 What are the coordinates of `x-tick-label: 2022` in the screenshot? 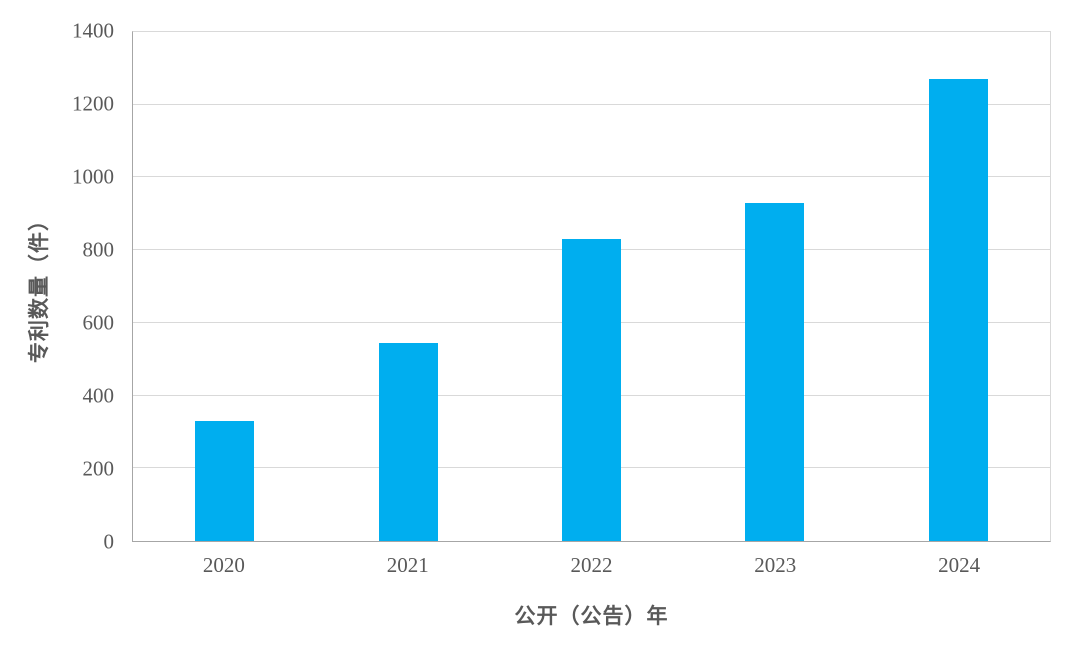 It's located at (591, 565).